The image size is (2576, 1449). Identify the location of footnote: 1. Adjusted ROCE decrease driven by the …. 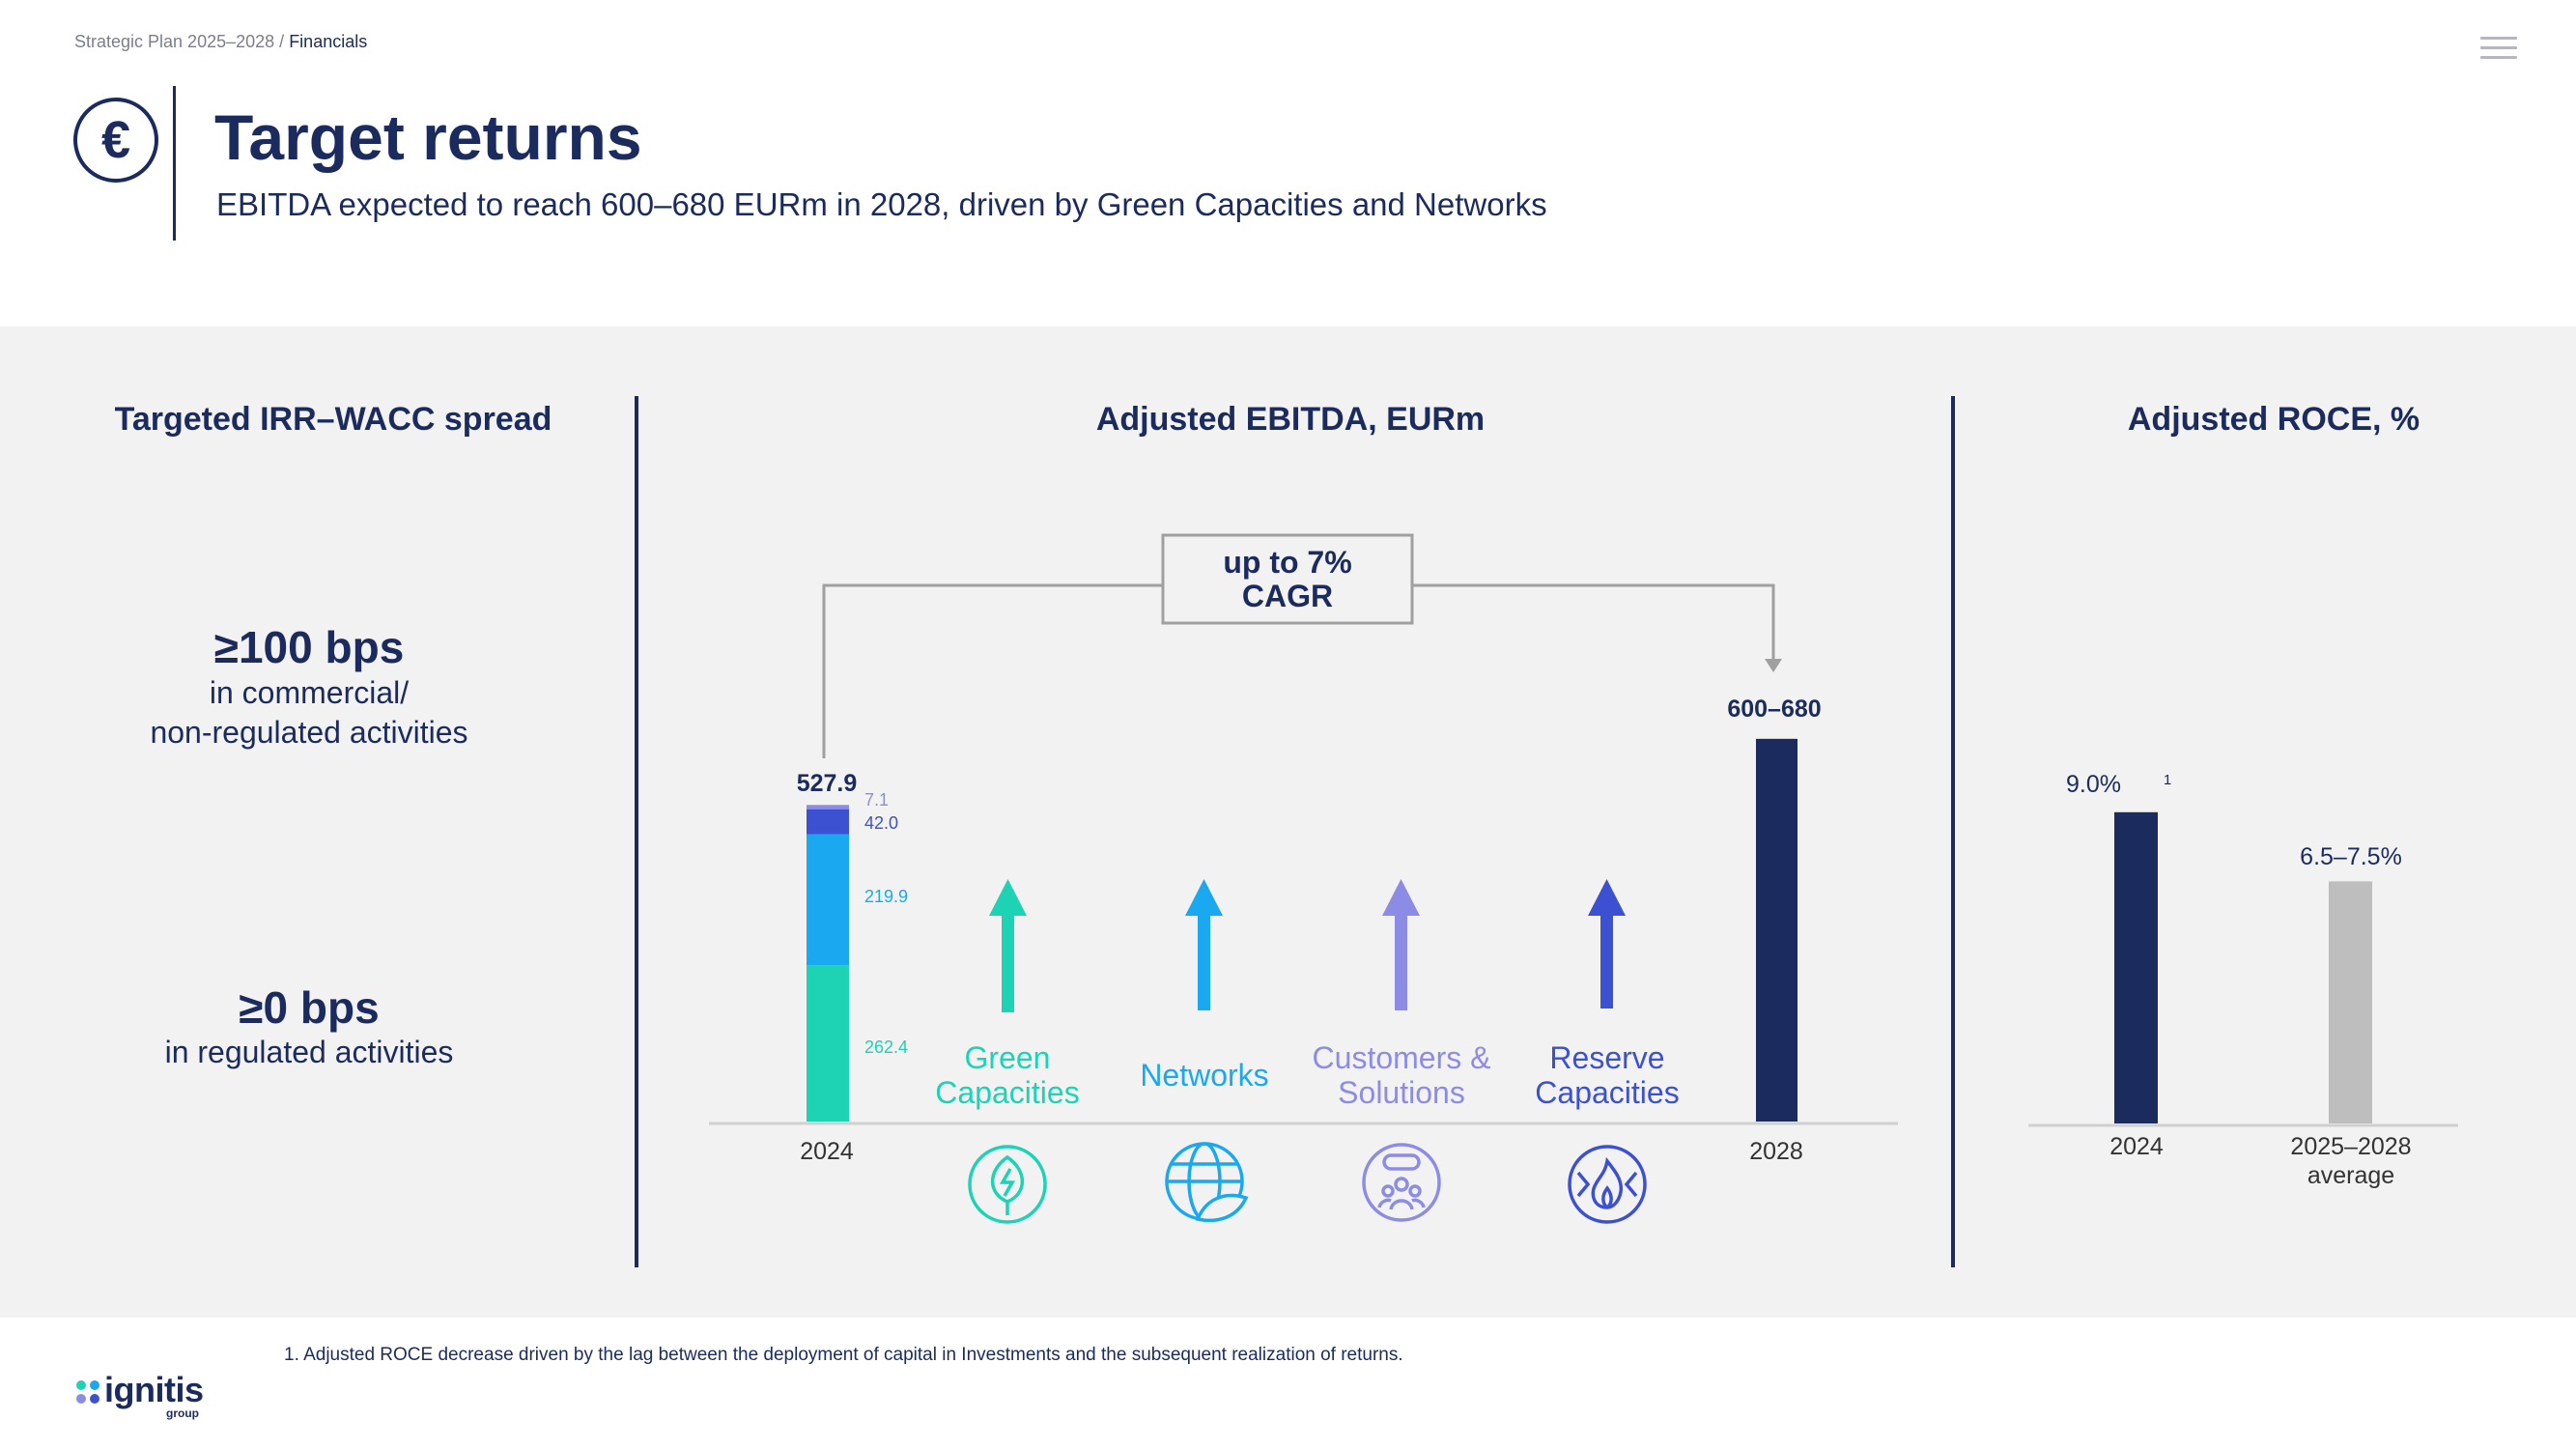
(843, 1355).